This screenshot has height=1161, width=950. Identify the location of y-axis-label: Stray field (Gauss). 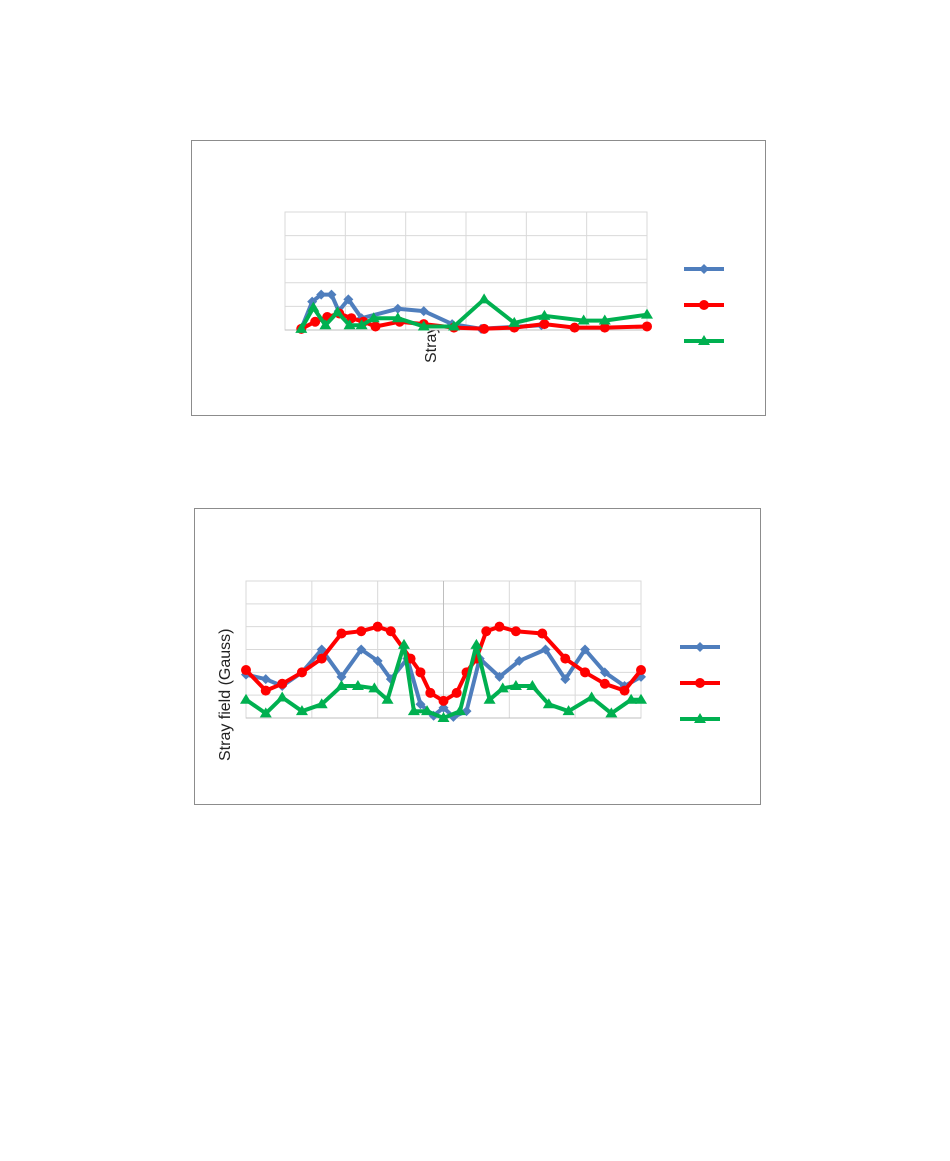
(225, 695).